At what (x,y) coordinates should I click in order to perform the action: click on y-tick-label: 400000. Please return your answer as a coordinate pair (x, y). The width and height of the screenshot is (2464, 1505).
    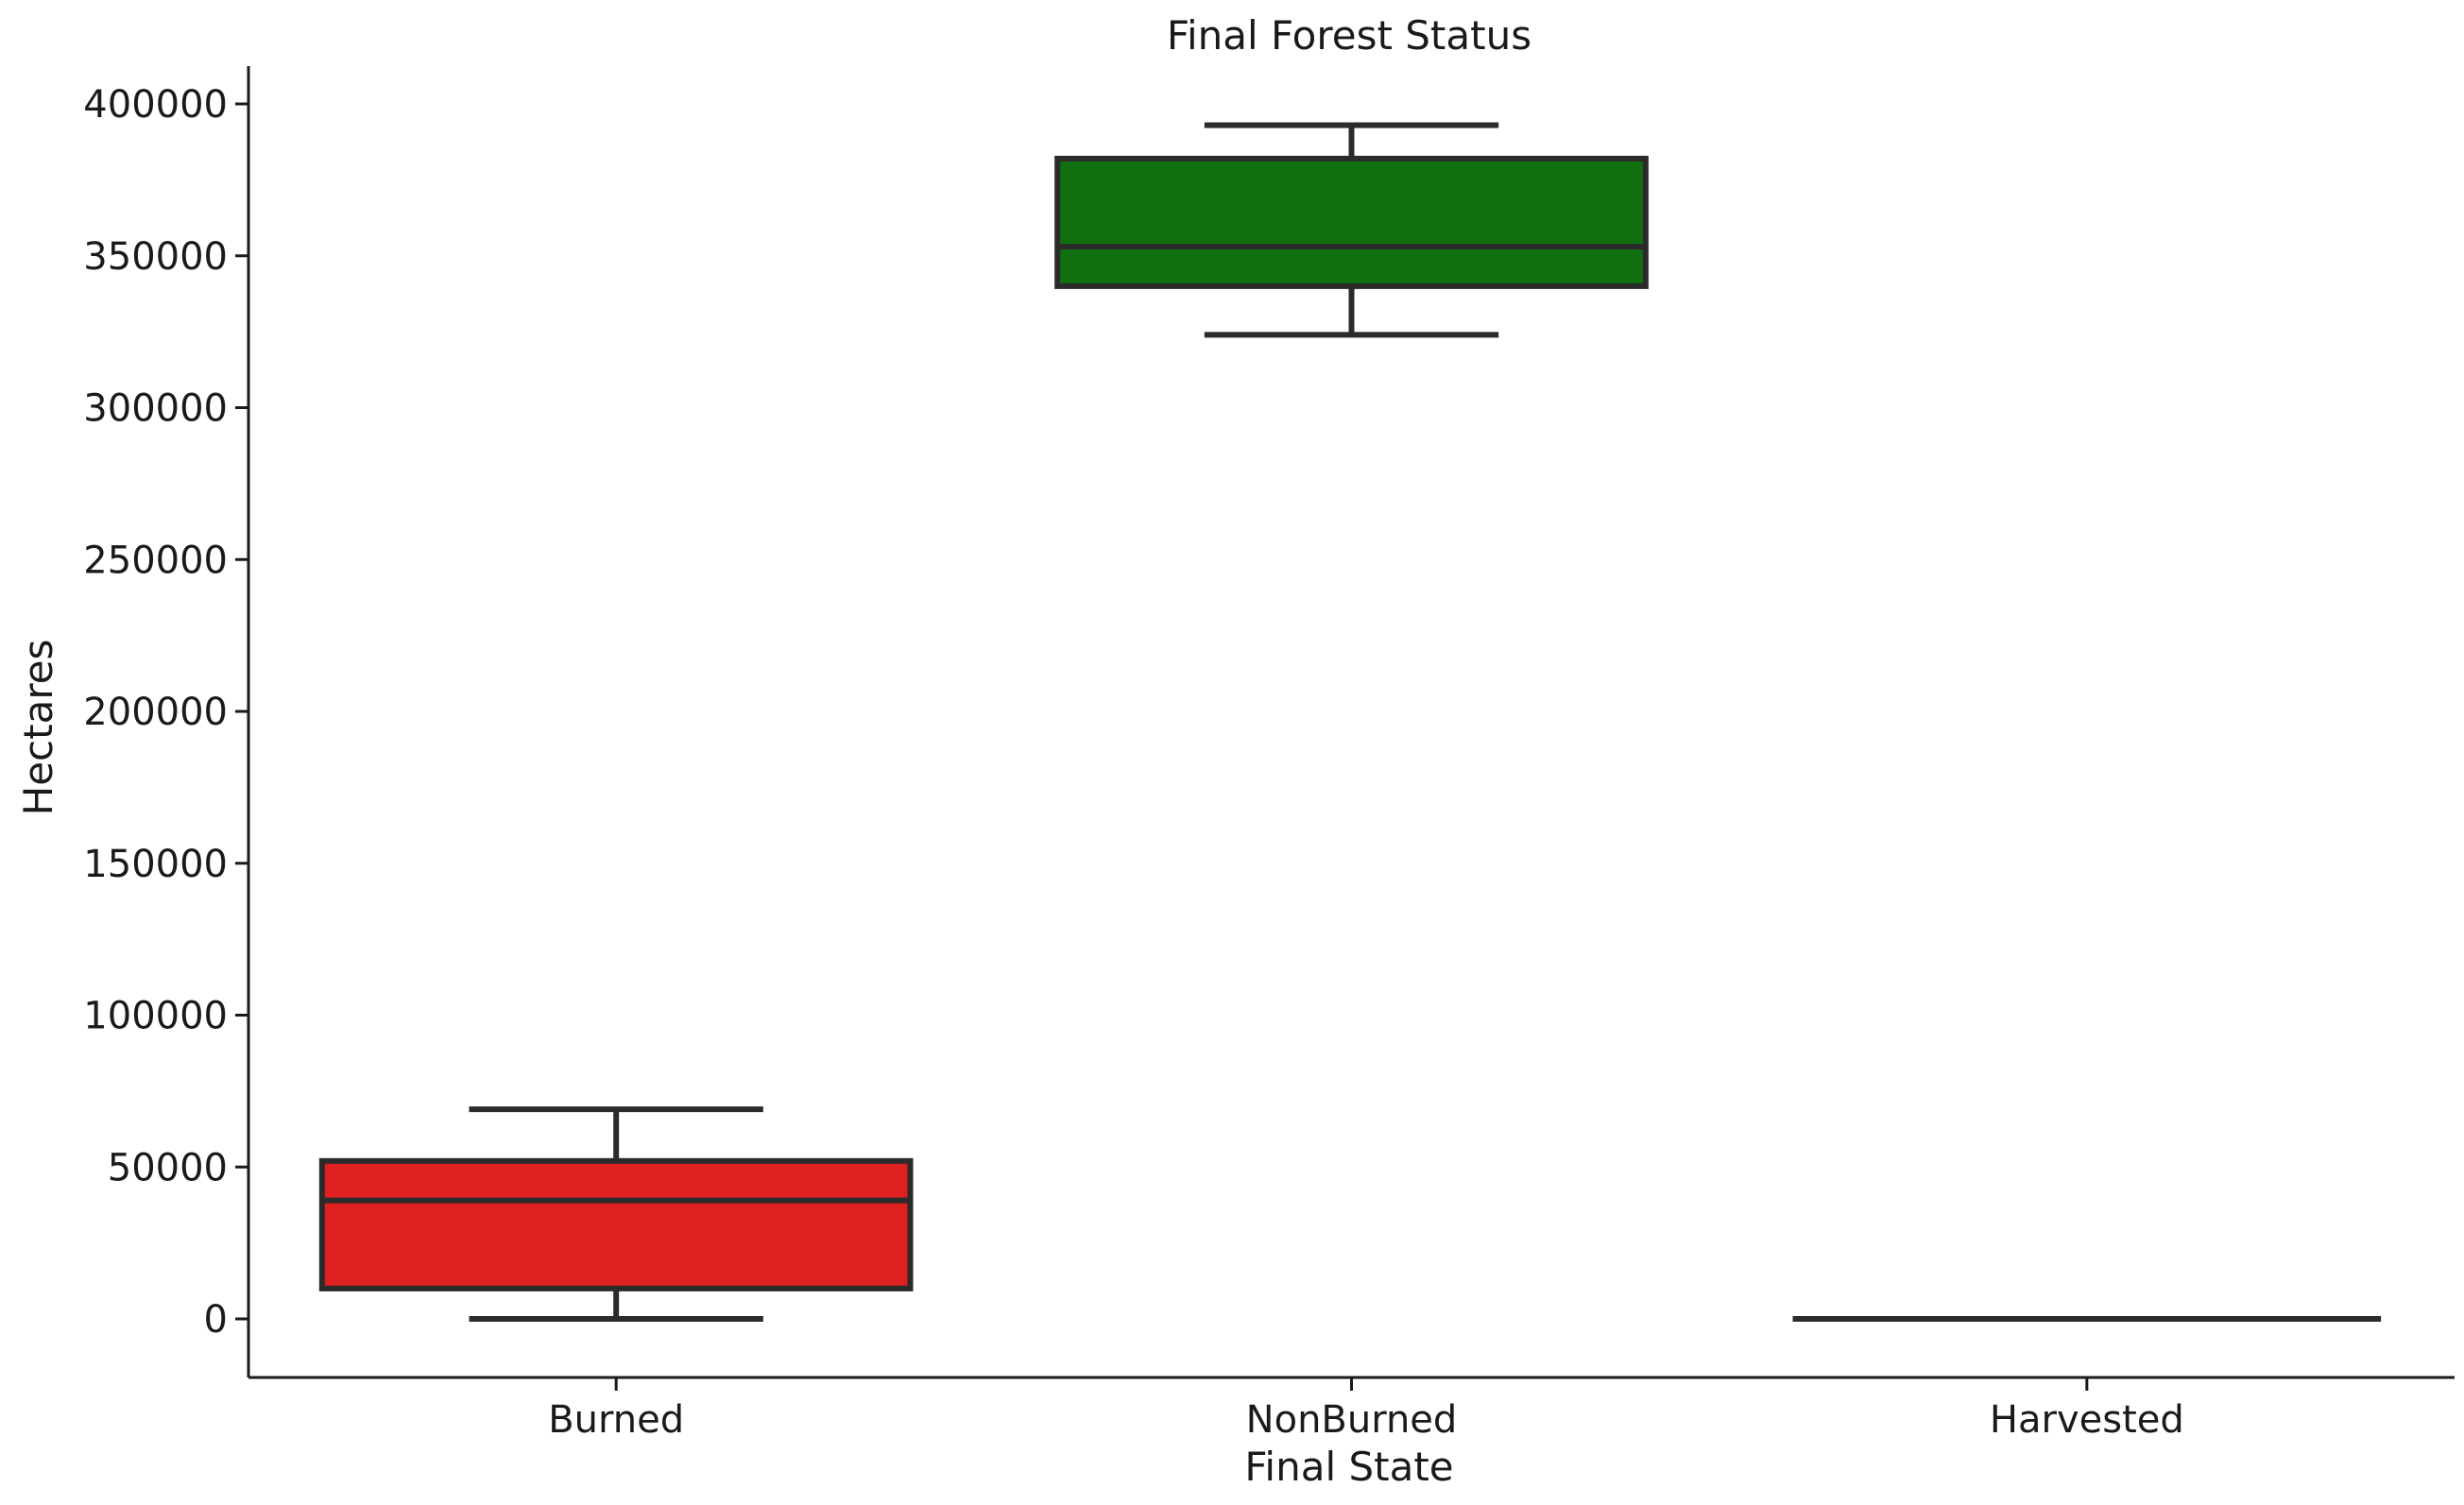
    Looking at the image, I should click on (155, 105).